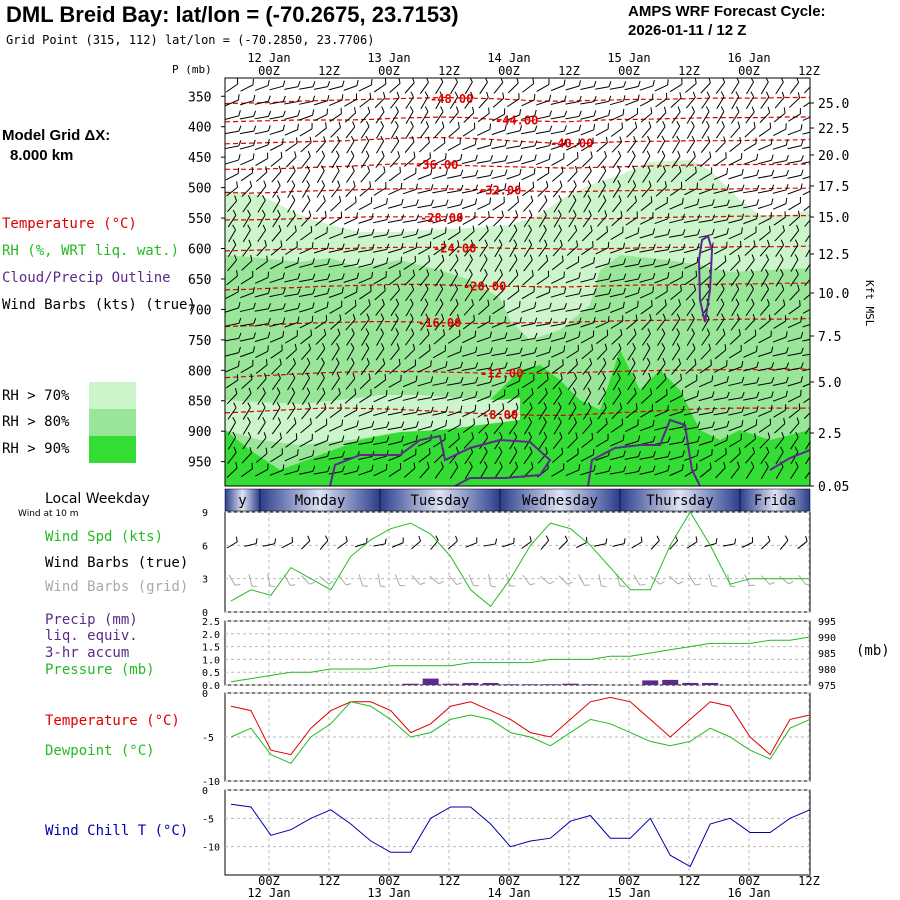  I want to click on legend-cloud: Cloud/Precip Outline, so click(86, 278).